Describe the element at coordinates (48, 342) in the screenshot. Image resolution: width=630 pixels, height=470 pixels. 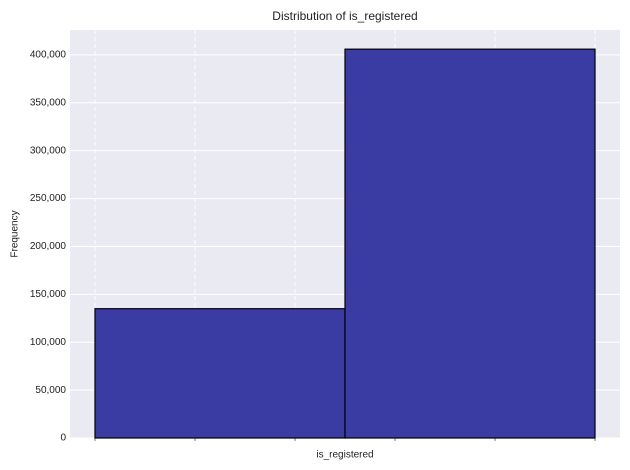
I see `y-tick-label: 100,000` at that location.